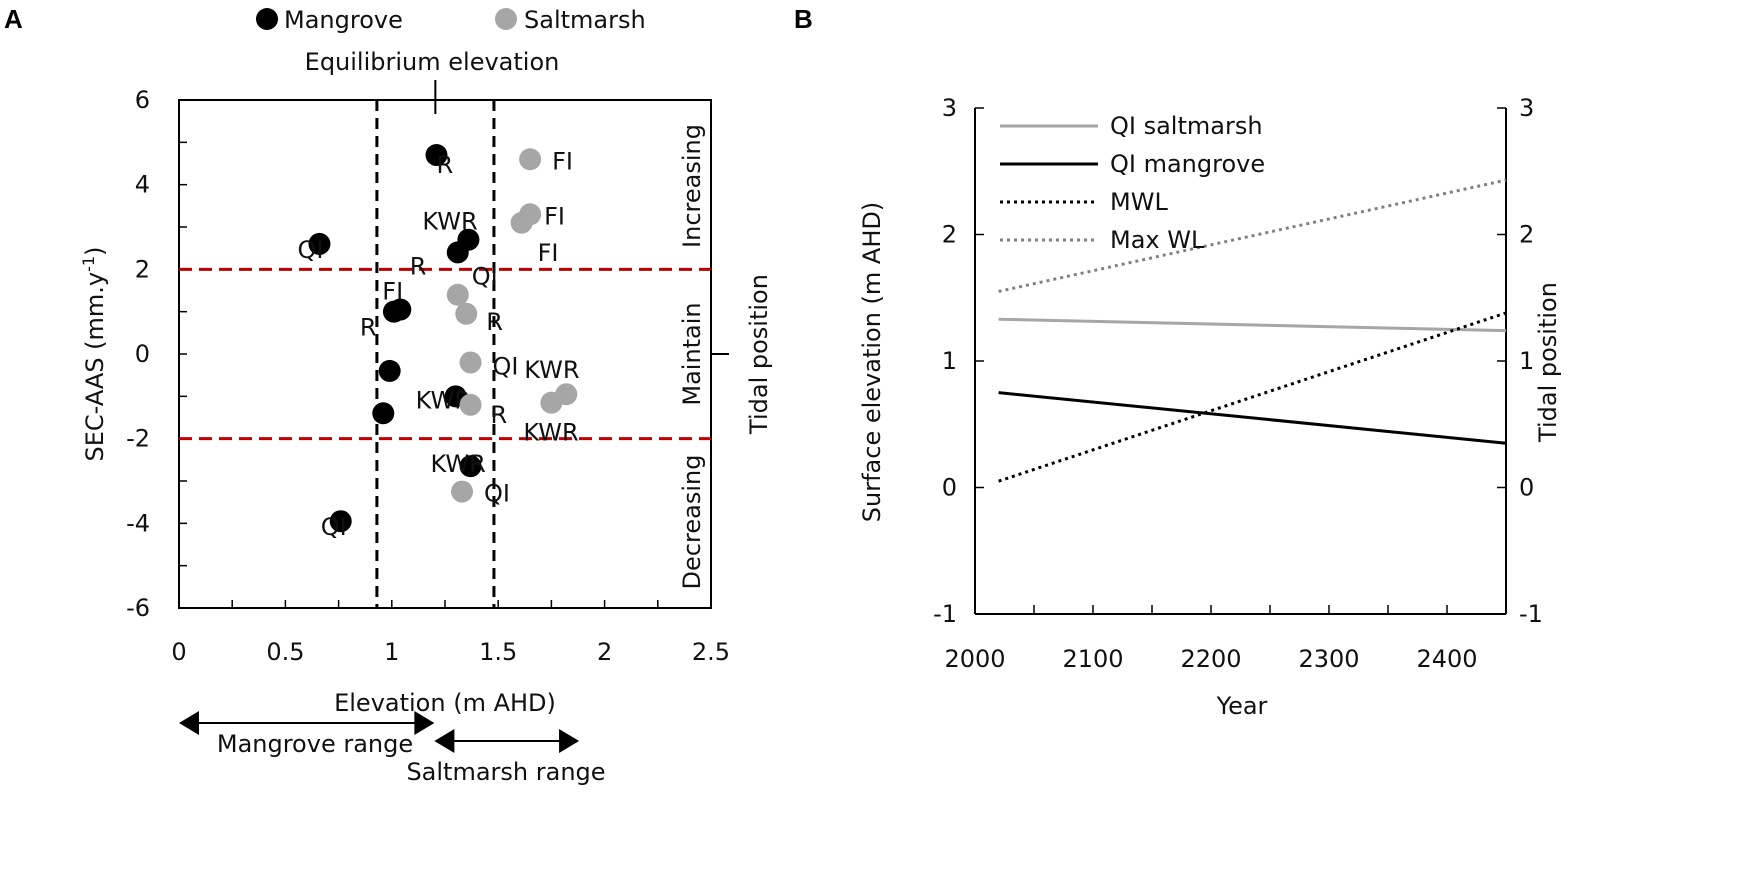  I want to click on mangrove-site-label: FI, so click(392, 292).